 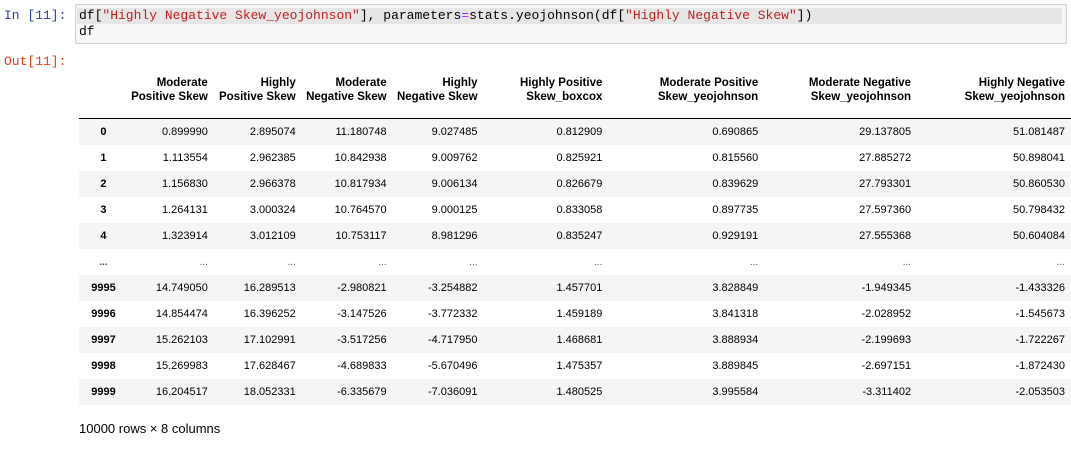 I want to click on table-cell: 15.262103, so click(x=181, y=340).